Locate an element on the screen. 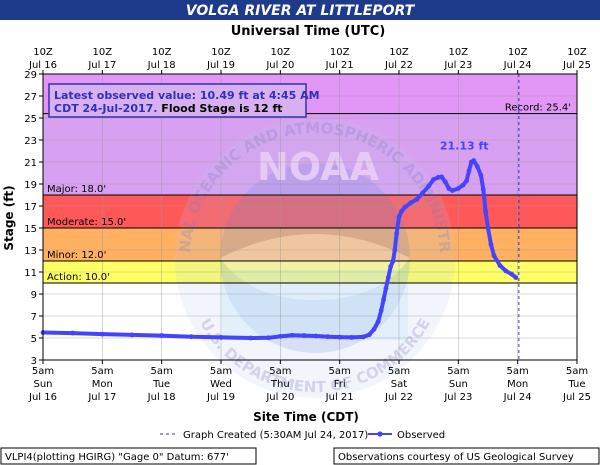 This screenshot has width=600, height=465. footer-right-box is located at coordinates (466, 456).